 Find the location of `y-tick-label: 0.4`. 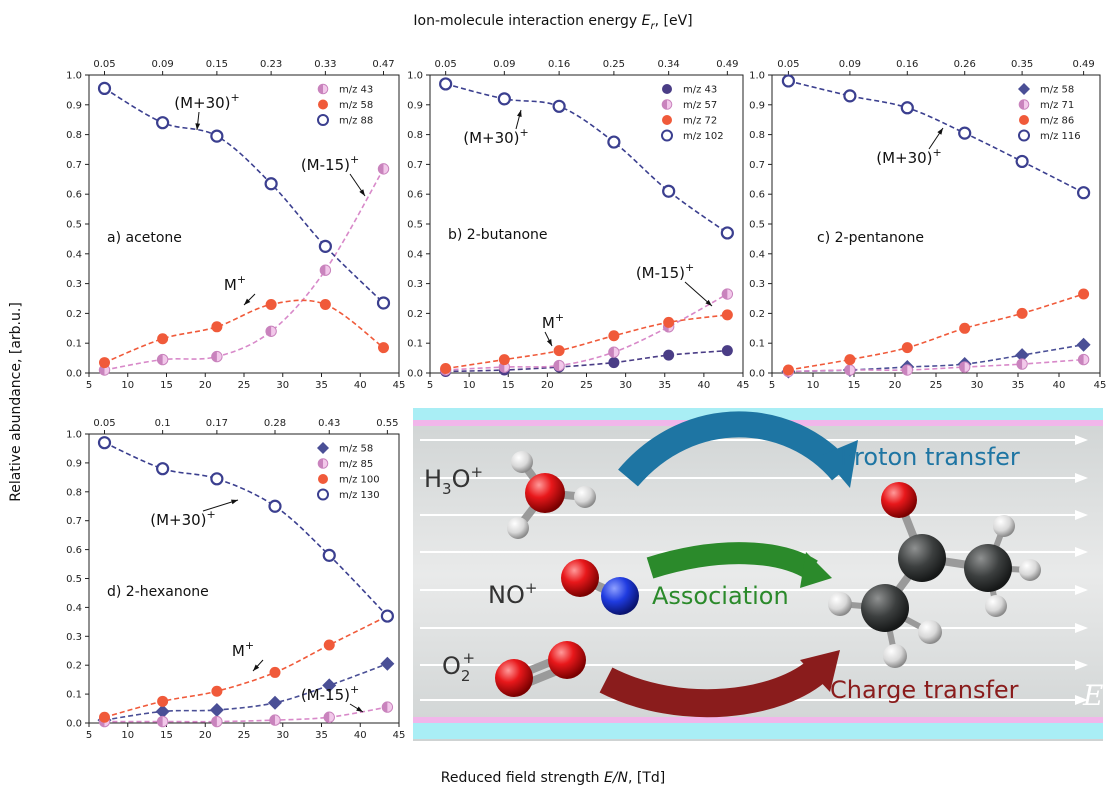

y-tick-label: 0.4 is located at coordinates (757, 254).